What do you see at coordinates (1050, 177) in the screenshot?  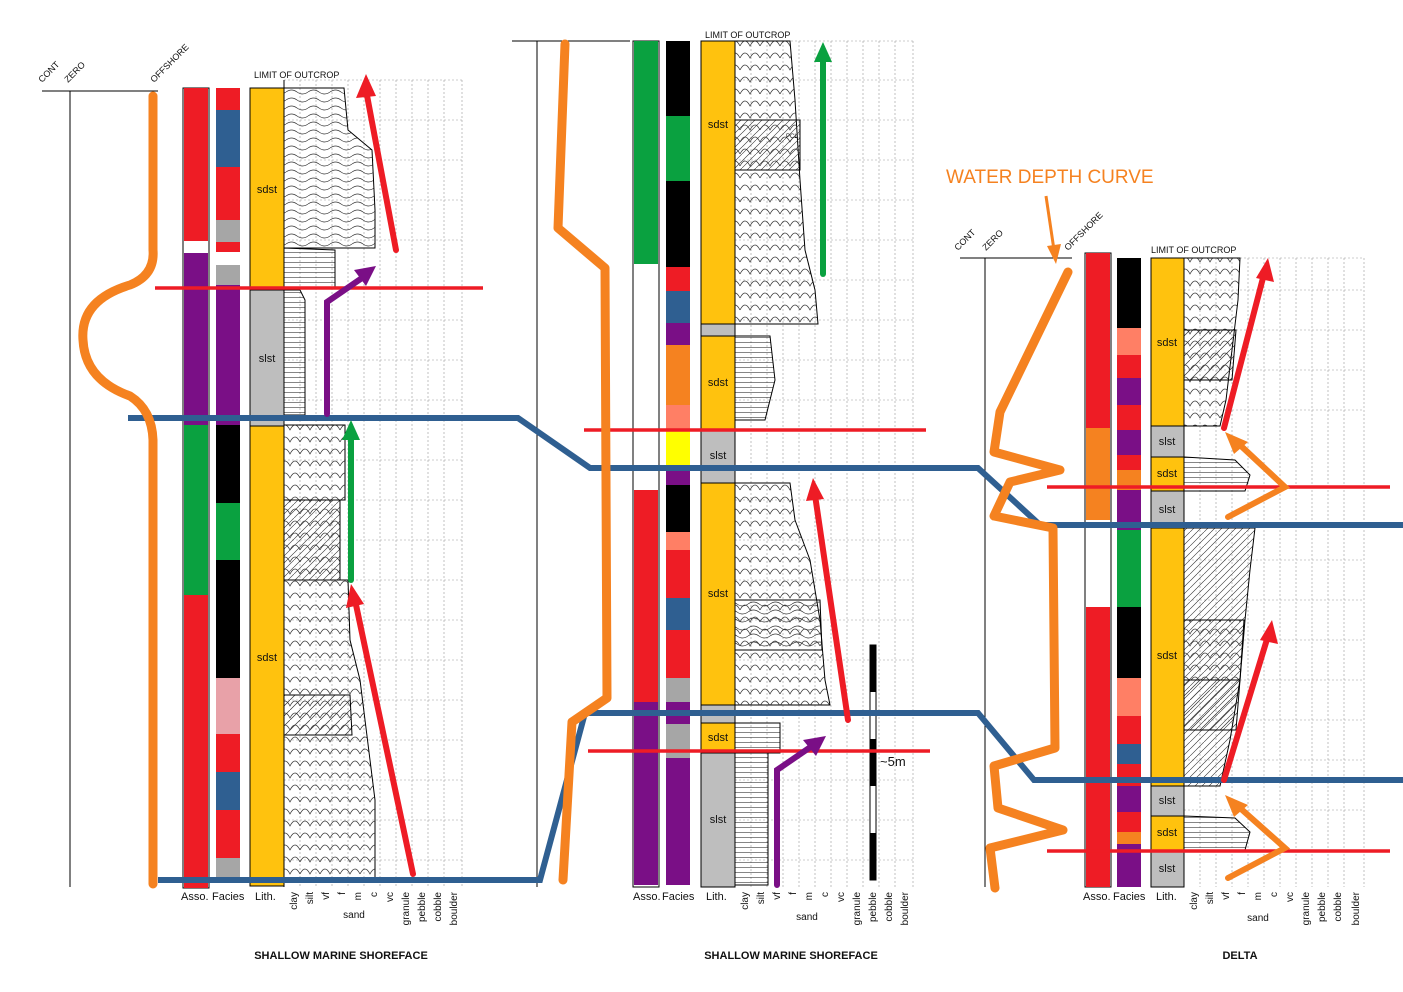 I see `water-depth-curve-label: WATER DEPTH CURVE` at bounding box center [1050, 177].